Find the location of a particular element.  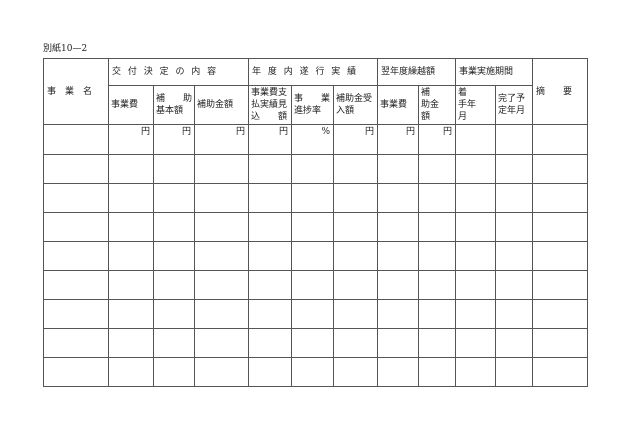

unit-cell: % is located at coordinates (312, 139).